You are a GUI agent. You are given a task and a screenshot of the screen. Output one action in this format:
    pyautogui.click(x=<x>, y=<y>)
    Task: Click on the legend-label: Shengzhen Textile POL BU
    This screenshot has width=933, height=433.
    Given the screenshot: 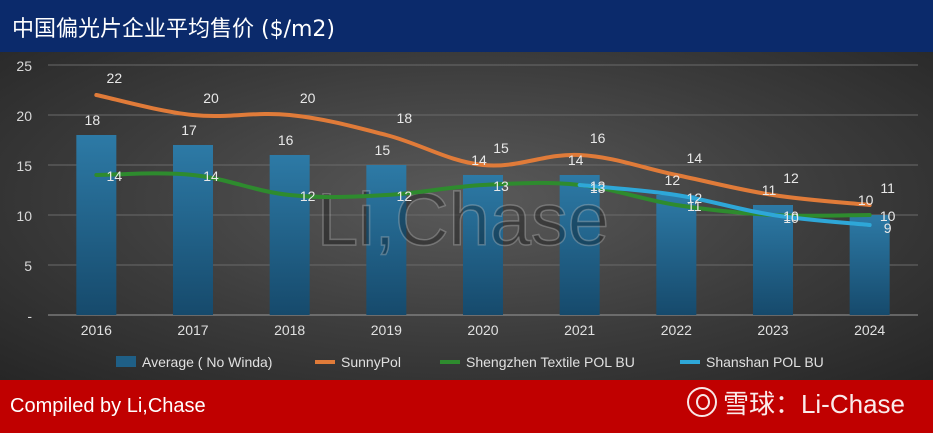 What is the action you would take?
    pyautogui.click(x=550, y=362)
    